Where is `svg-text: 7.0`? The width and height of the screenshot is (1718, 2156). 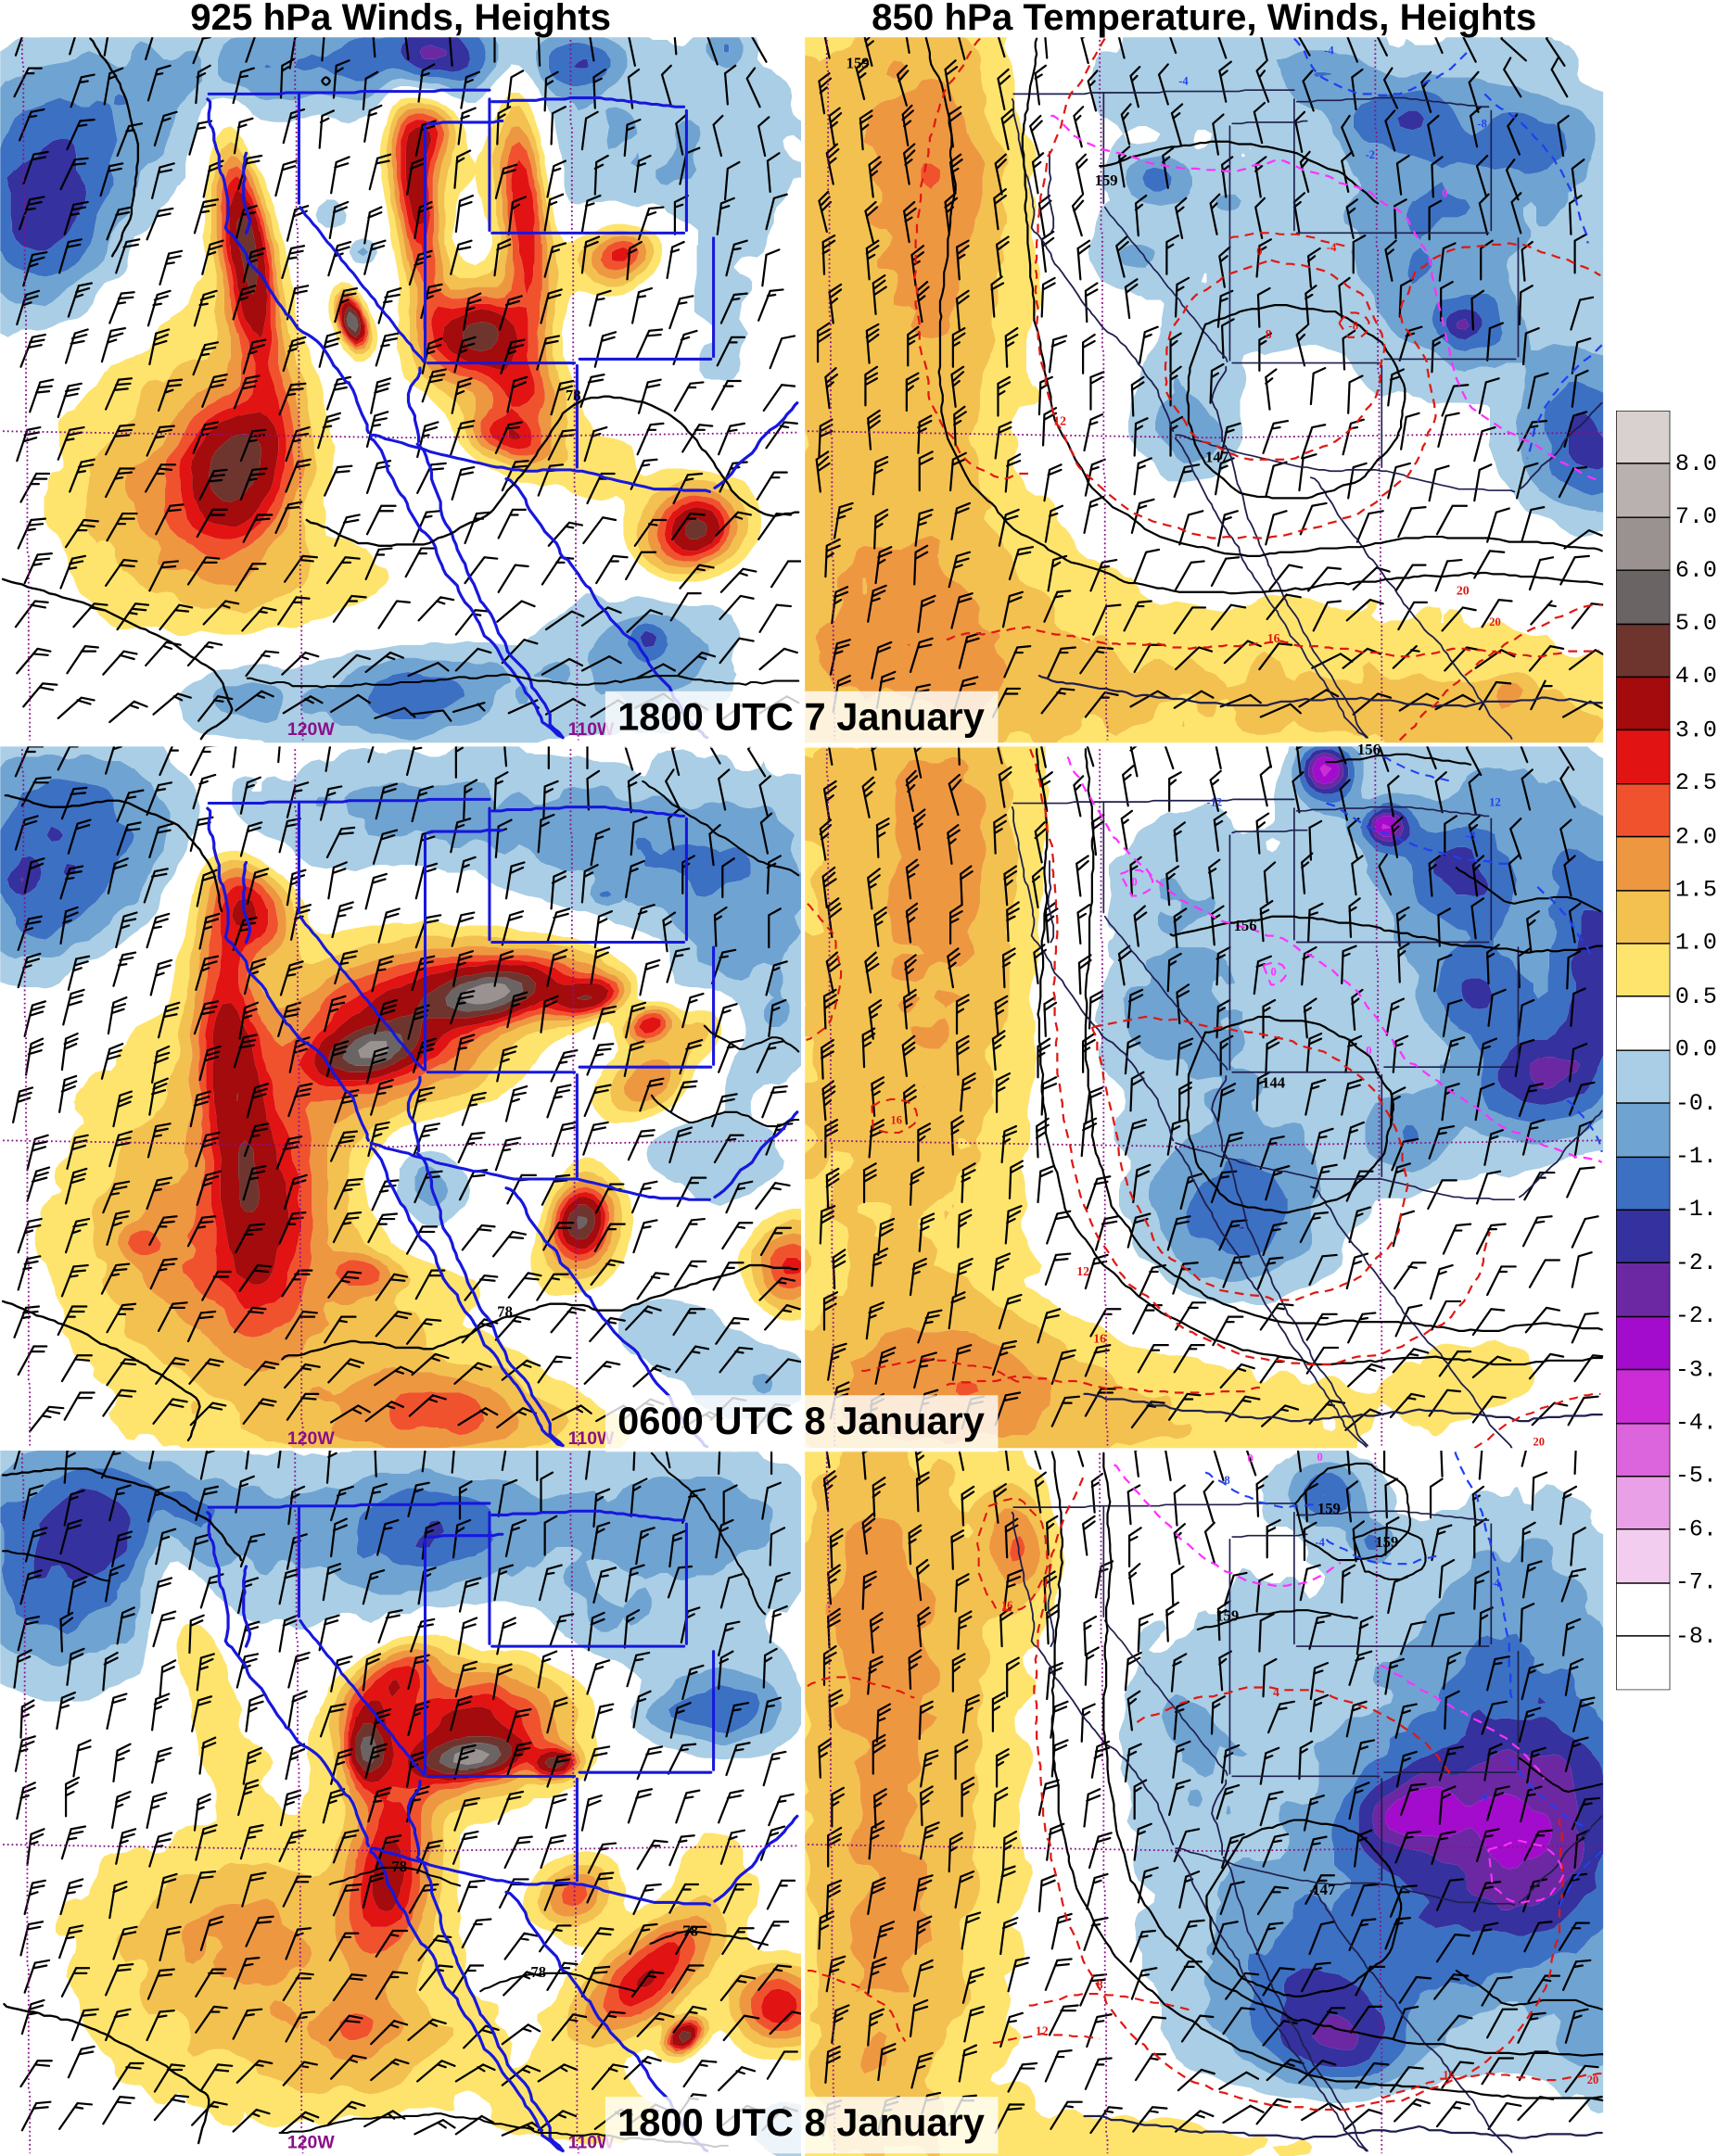 svg-text: 7.0 is located at coordinates (1696, 517).